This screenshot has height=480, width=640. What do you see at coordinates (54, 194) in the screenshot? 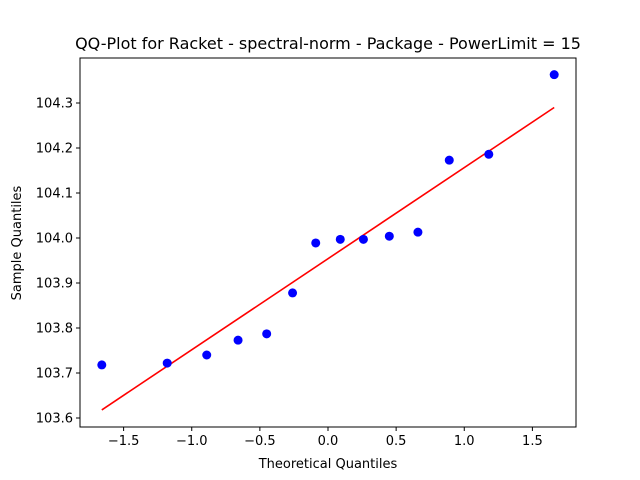
I see `y-tick-label: 104.1` at bounding box center [54, 194].